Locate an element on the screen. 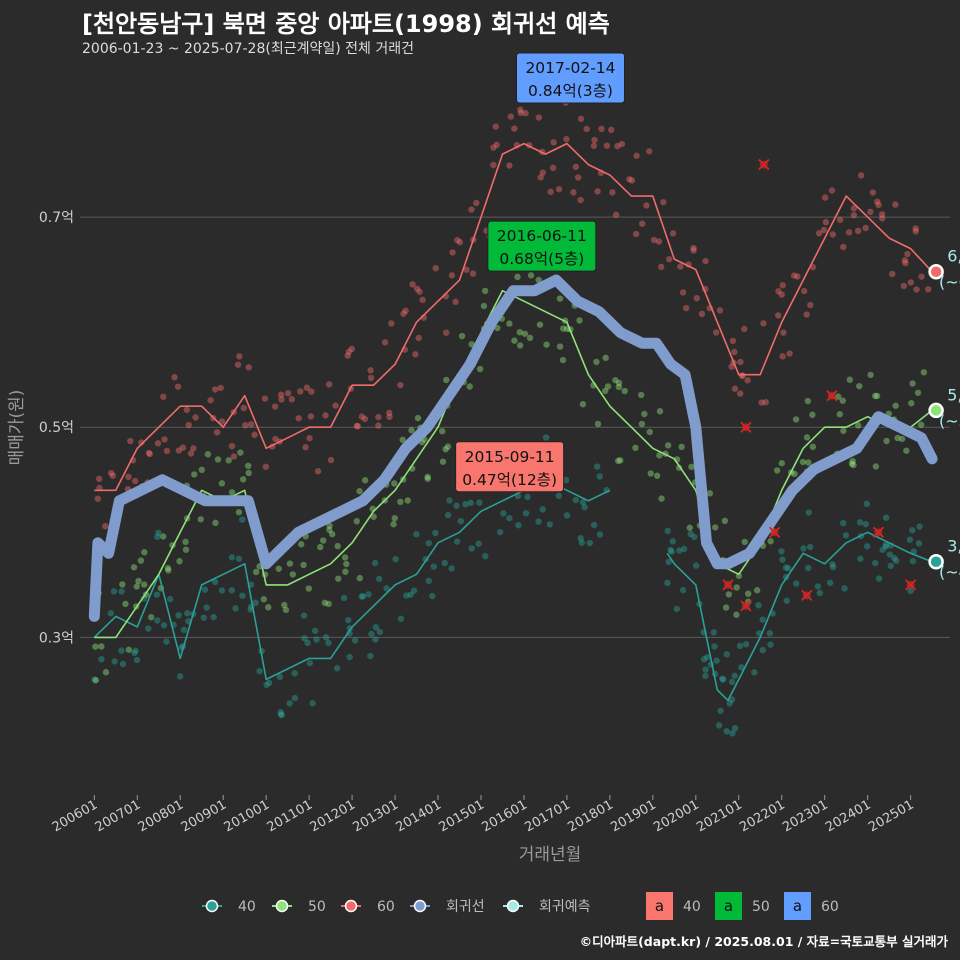 The height and width of the screenshot is (960, 960). cancelled-deal-mark is located at coordinates (910, 585).